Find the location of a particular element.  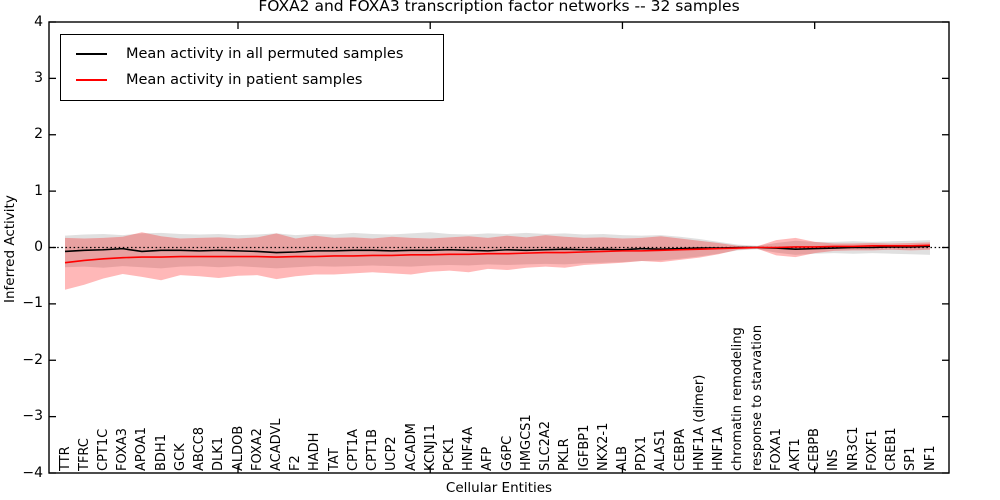

x-tick-label: response to starvation is located at coordinates (757, 397).